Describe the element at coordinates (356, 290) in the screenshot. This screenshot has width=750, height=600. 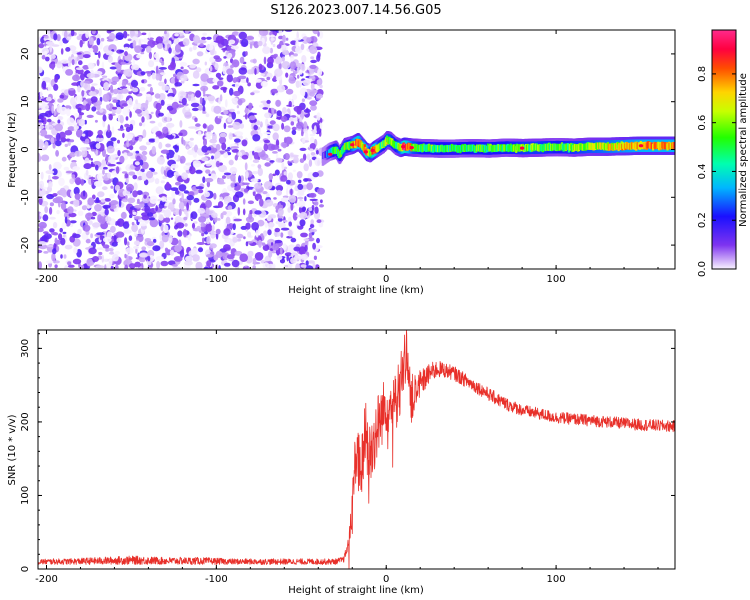
I see `spectrogram-x-axis-label: Height of straight line (km)` at that location.